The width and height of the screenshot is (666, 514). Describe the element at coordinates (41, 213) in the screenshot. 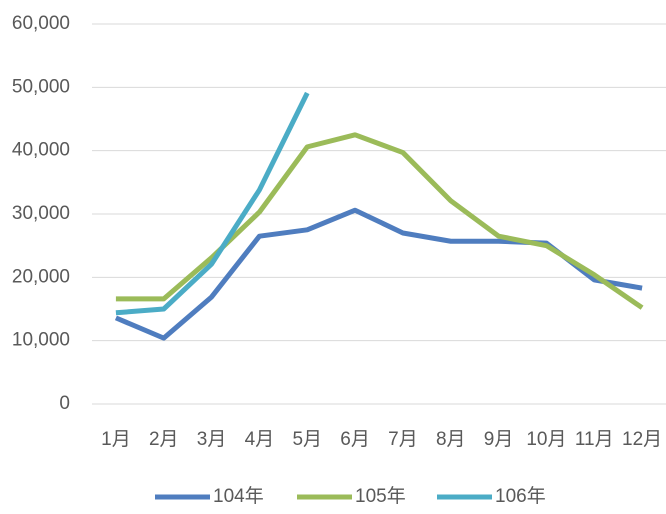

I see `y-tick-label: 30,000` at that location.